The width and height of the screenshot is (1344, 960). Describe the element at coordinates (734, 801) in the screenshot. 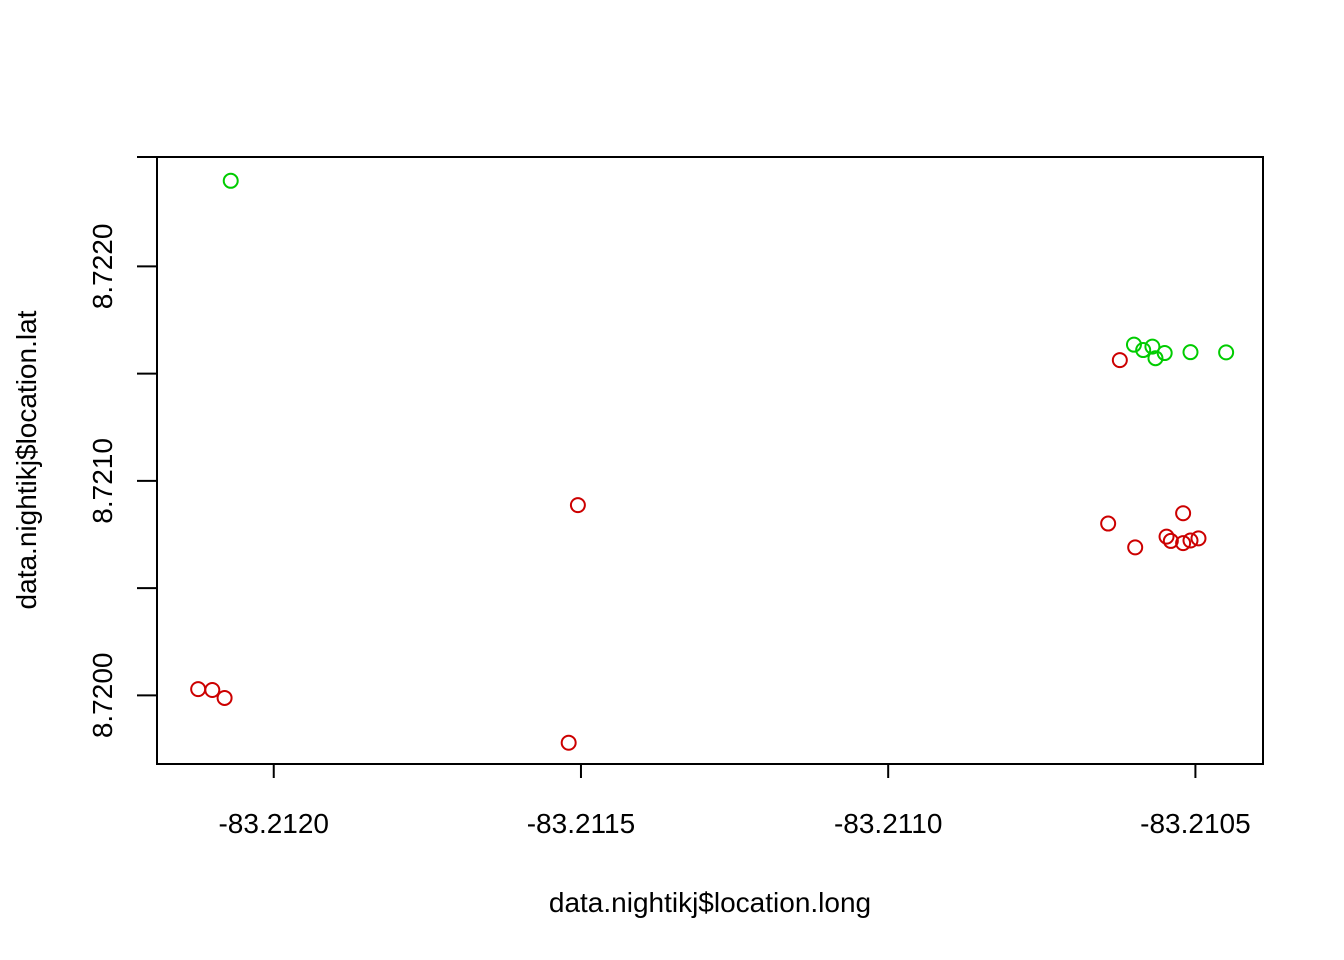

I see `x-axis: -83.2120 -83.2115 -83.2110 -83.2105` at that location.